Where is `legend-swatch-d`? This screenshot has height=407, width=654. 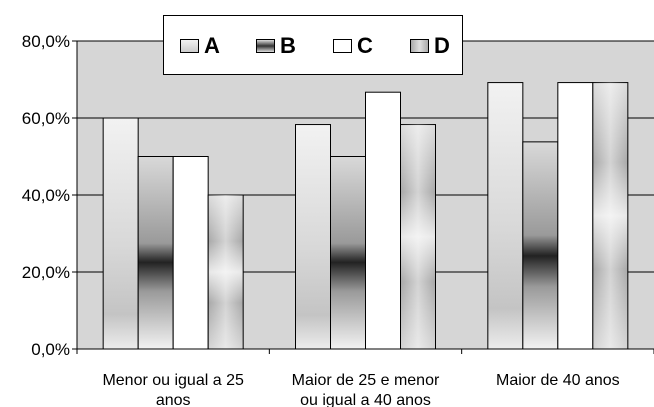
legend-swatch-d is located at coordinates (419, 46).